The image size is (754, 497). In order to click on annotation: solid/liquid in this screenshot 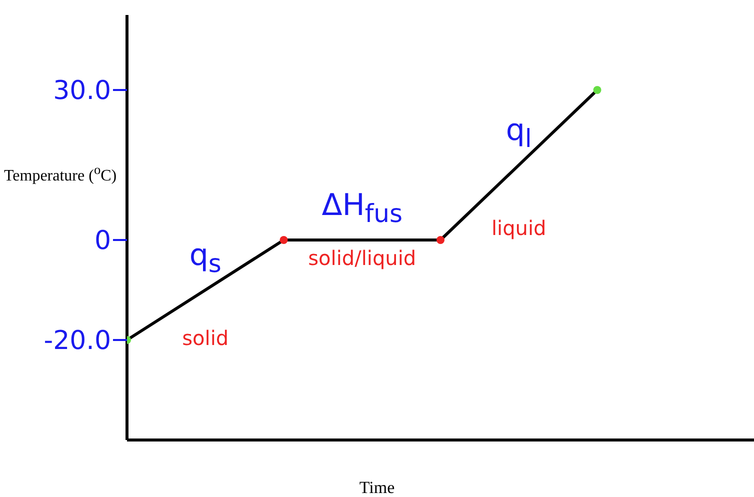, I will do `click(362, 258)`.